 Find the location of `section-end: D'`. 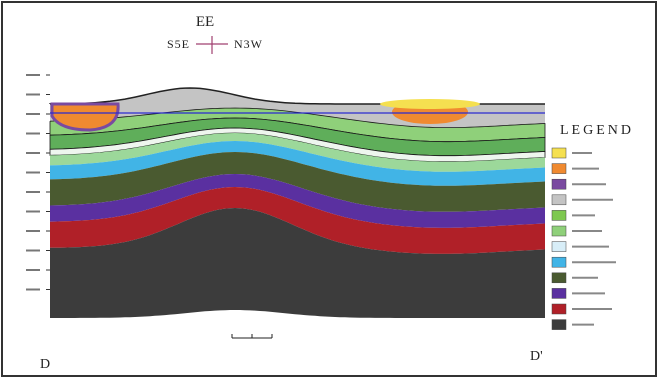

section-end: D' is located at coordinates (536, 356).